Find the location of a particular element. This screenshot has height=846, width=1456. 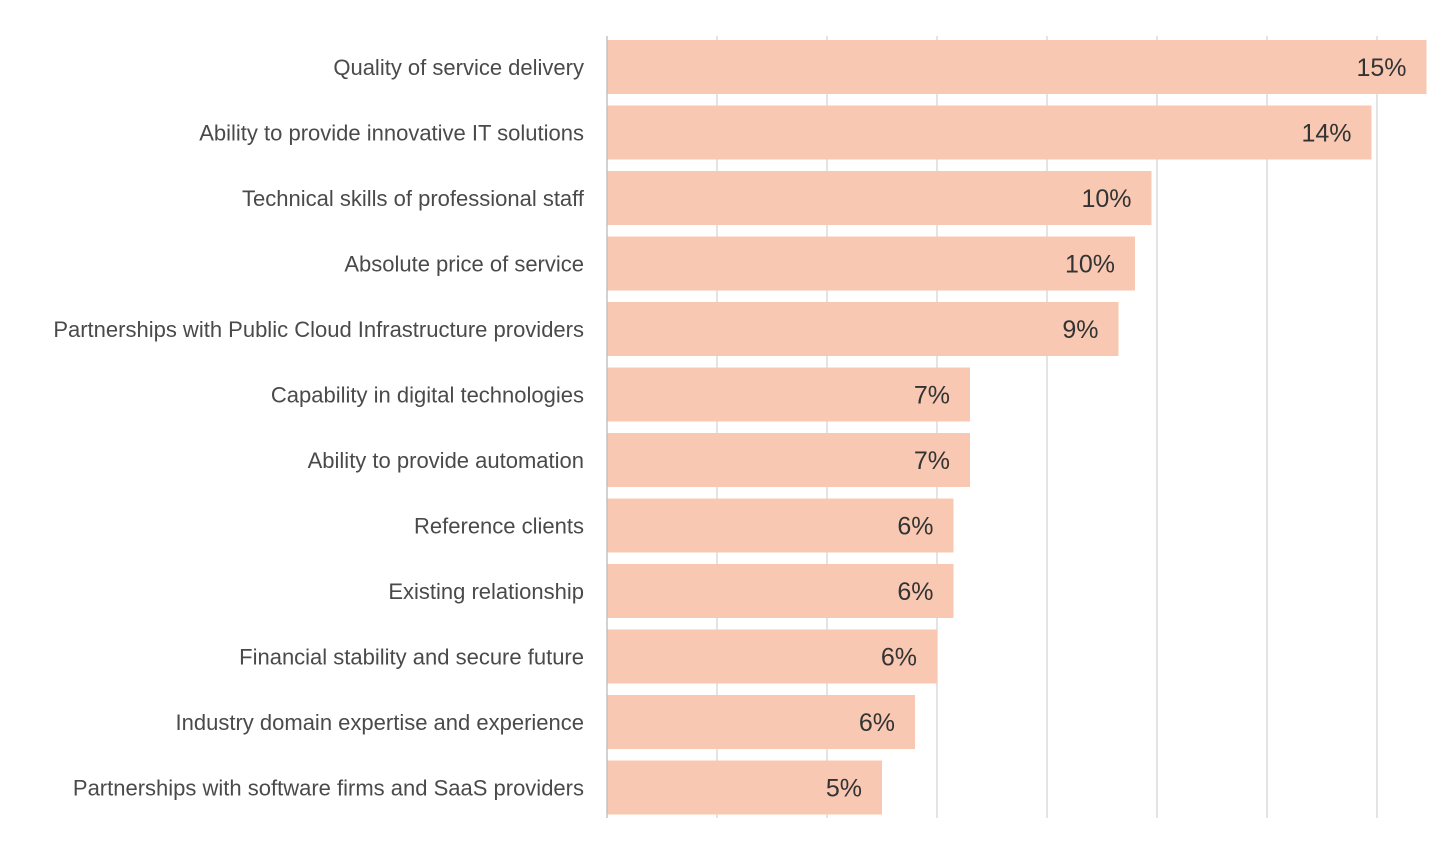

category-label-4: Absolute price of service is located at coordinates (464, 264).